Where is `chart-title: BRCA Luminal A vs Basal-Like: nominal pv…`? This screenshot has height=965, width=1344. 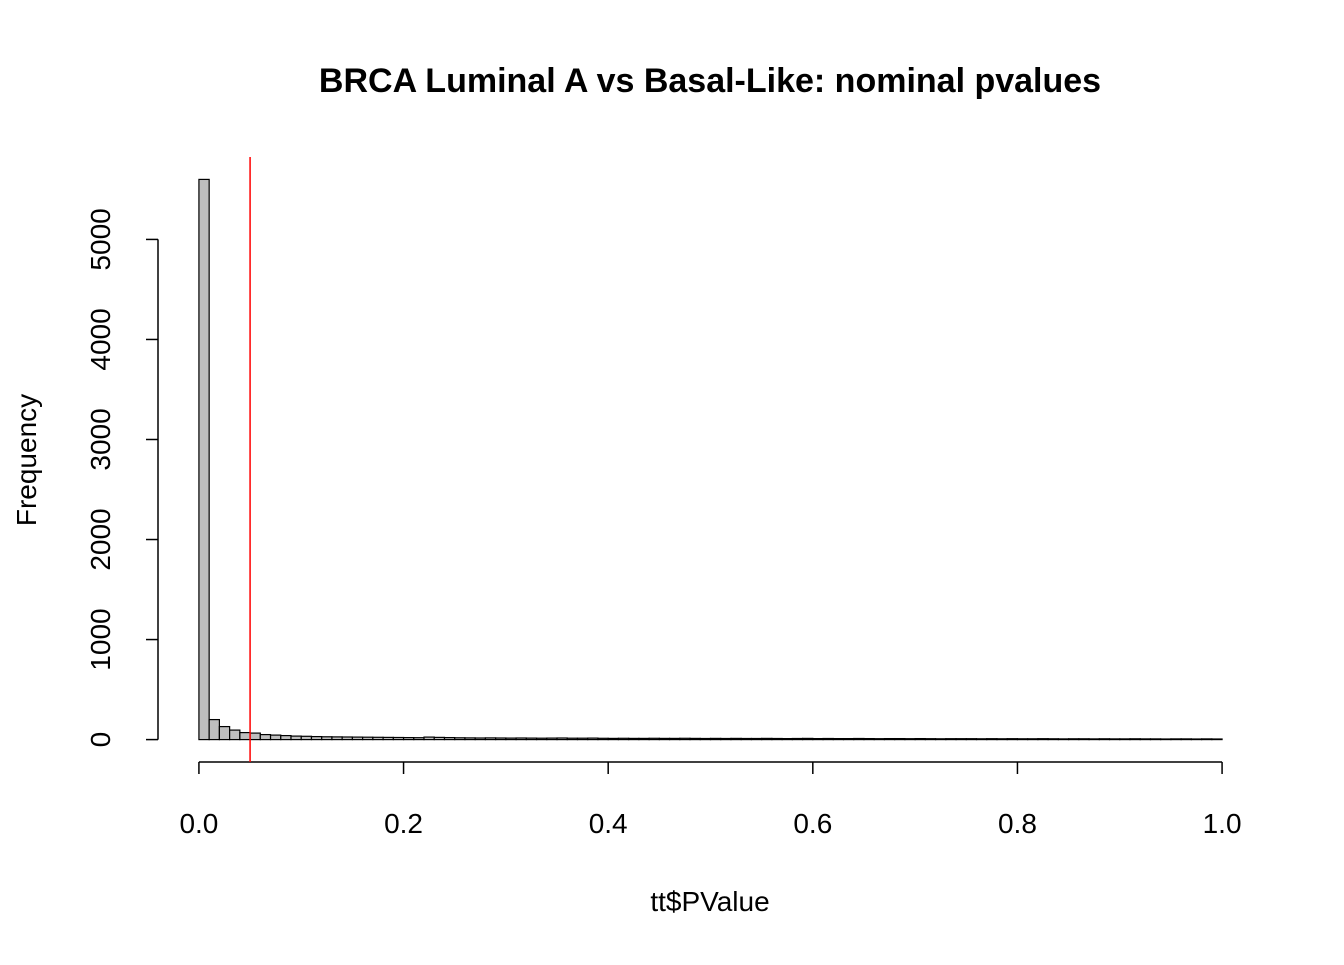 chart-title: BRCA Luminal A vs Basal-Like: nominal pv… is located at coordinates (710, 81).